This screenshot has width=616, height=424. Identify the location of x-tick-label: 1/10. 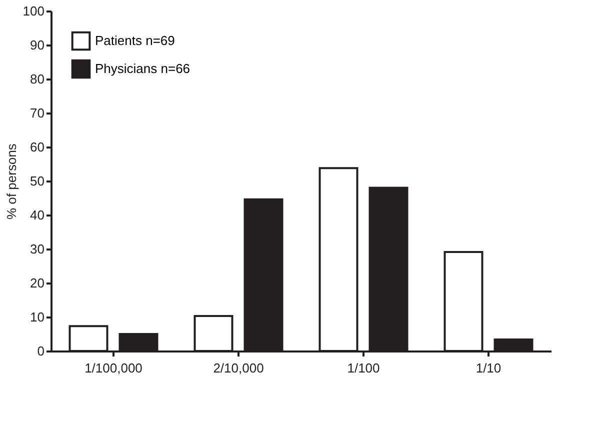
(489, 368).